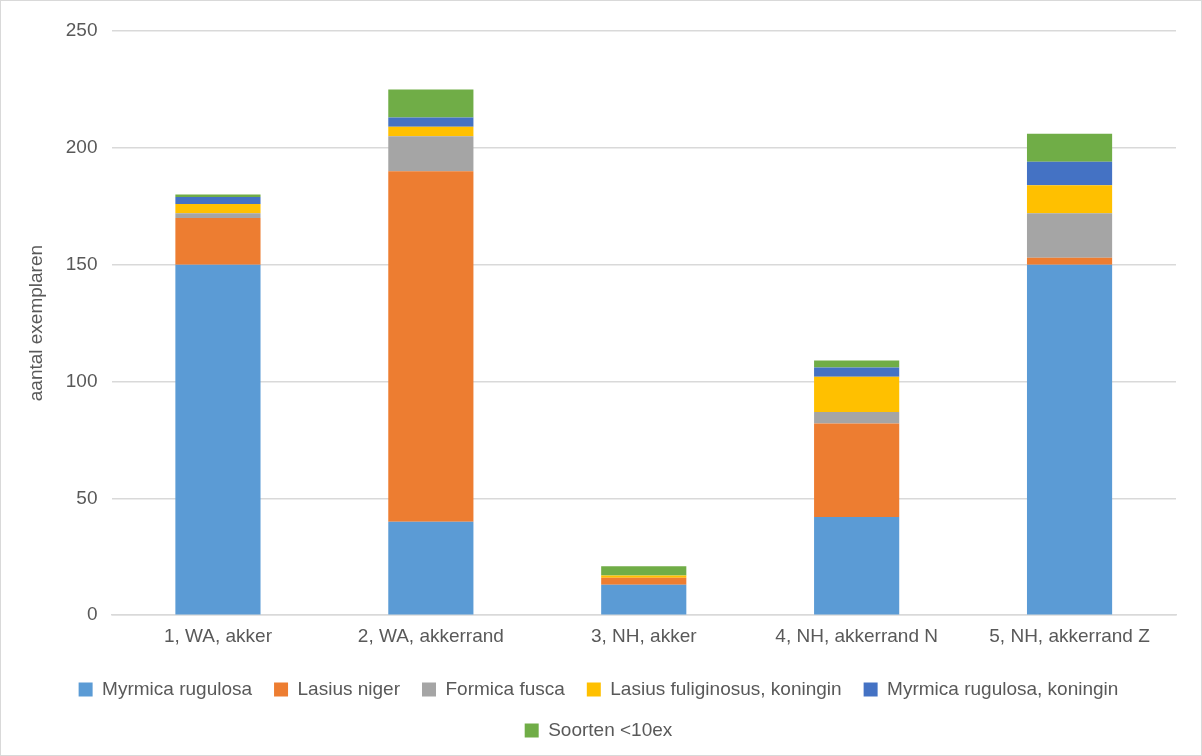  I want to click on y-tick-label: 0, so click(92, 614).